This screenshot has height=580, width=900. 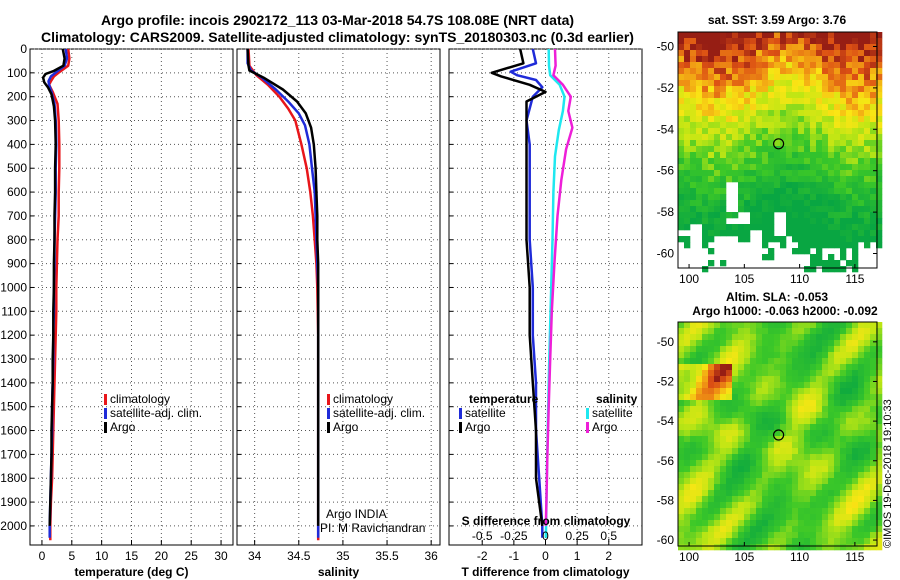 What do you see at coordinates (689, 557) in the screenshot?
I see `sla-map-x-tick-label: 100` at bounding box center [689, 557].